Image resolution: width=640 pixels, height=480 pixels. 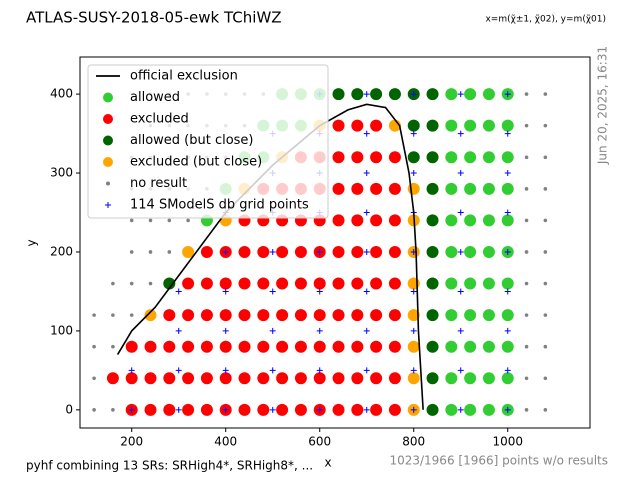 What do you see at coordinates (327, 463) in the screenshot?
I see `x-axis-label: x` at bounding box center [327, 463].